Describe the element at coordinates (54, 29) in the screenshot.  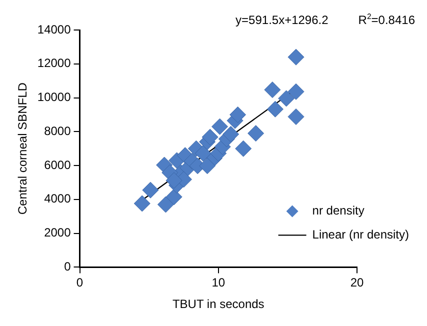
I see `y-tick-label: 14000` at that location.